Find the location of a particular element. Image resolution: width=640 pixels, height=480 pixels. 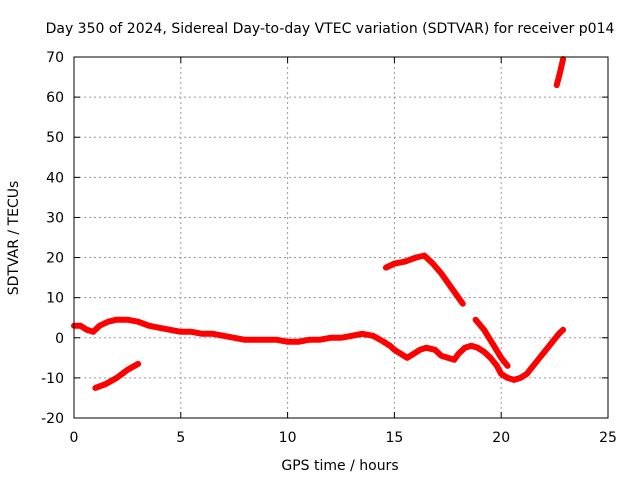

y-tick-label-5: 30 is located at coordinates (55, 218).